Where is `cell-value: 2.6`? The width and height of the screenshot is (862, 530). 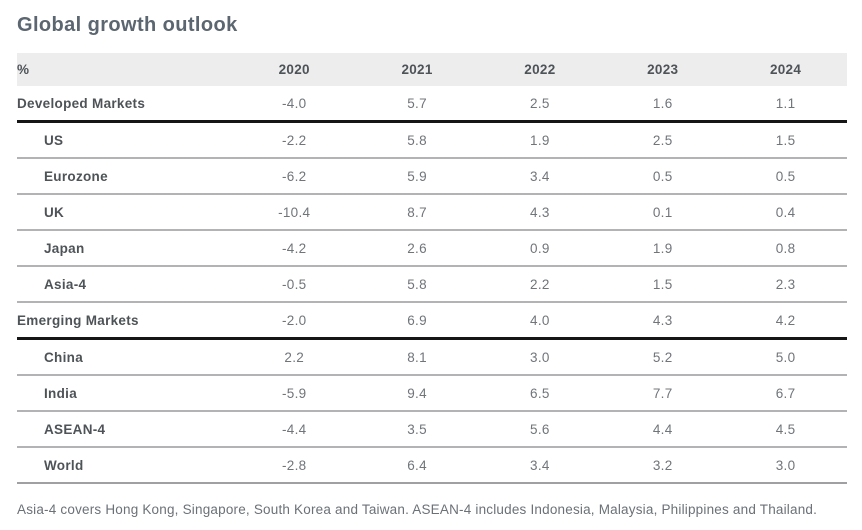
cell-value: 2.6 is located at coordinates (417, 248).